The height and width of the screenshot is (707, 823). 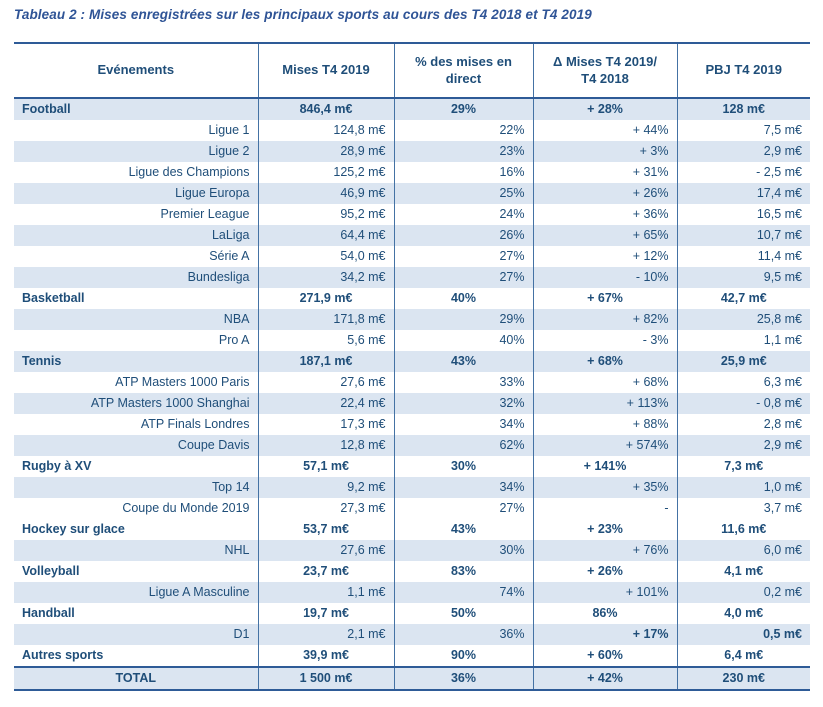 What do you see at coordinates (186, 508) in the screenshot?
I see `row-label: Coupe du Monde 2019` at bounding box center [186, 508].